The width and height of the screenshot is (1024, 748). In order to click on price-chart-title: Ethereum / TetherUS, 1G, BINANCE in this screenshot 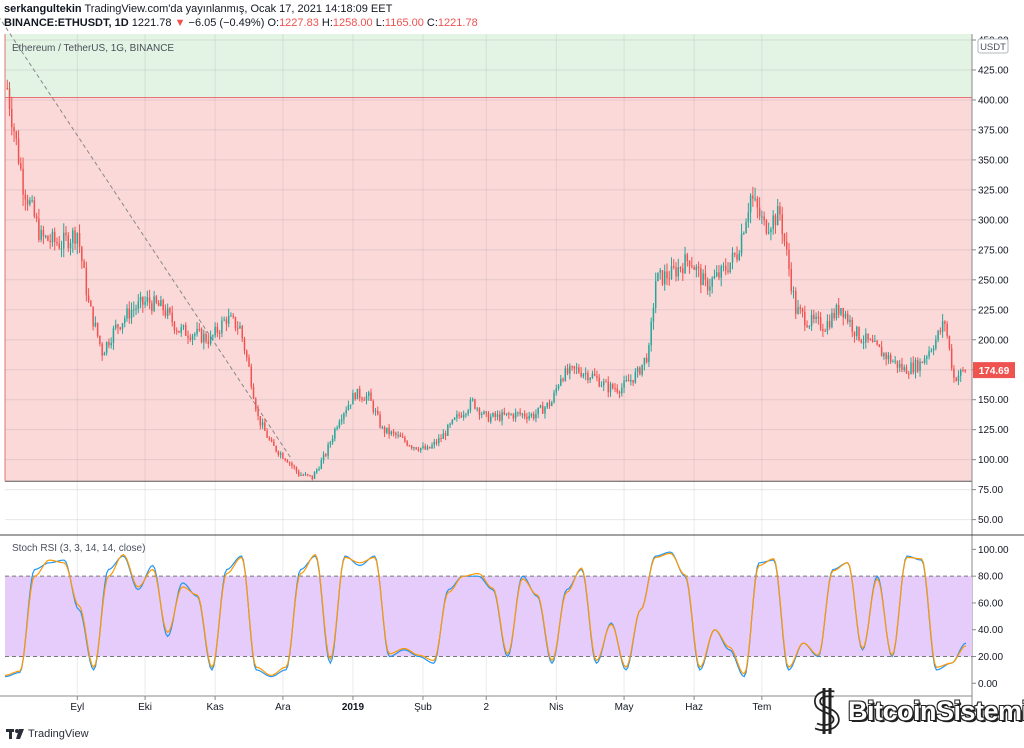, I will do `click(93, 48)`.